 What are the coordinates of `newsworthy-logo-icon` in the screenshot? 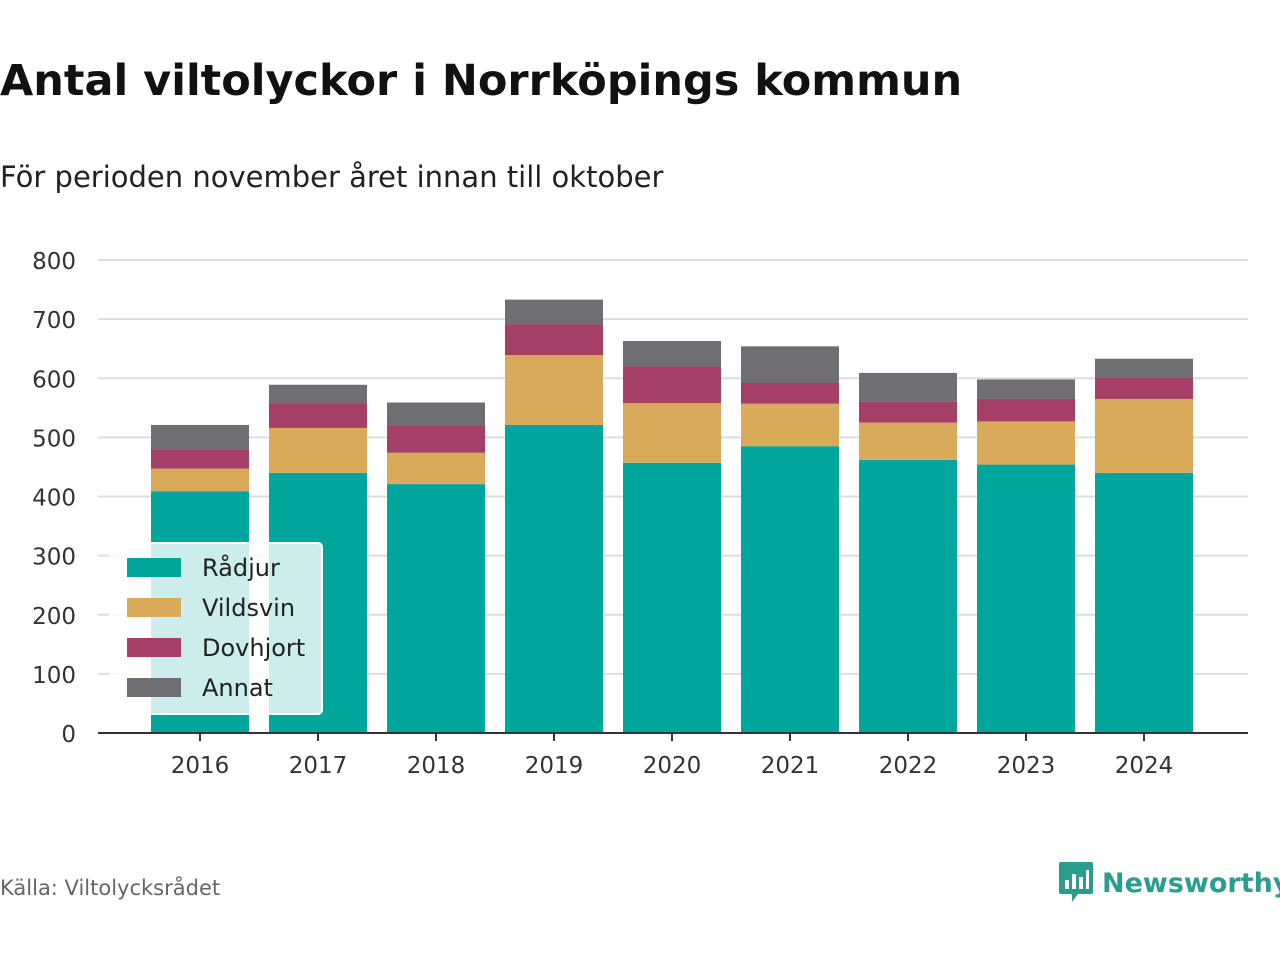 It's located at (1076, 882).